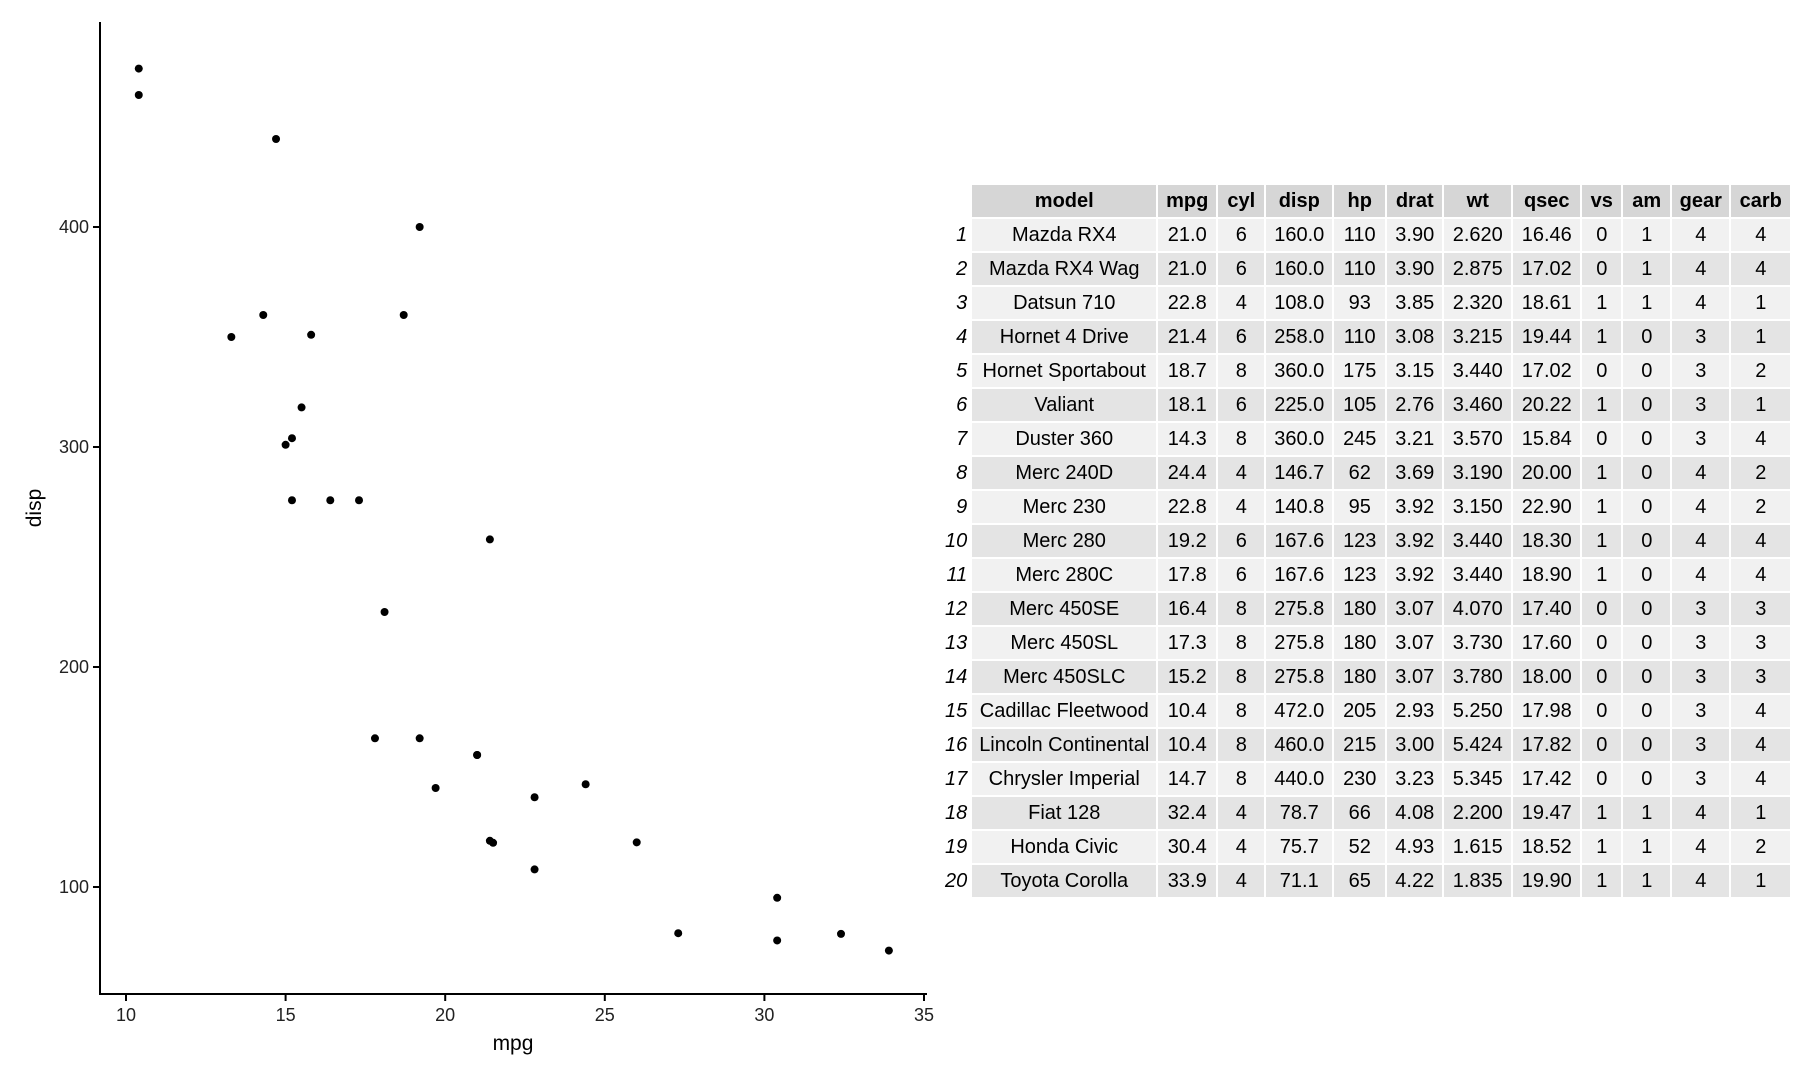 Image resolution: width=1800 pixels, height=1080 pixels. What do you see at coordinates (1065, 372) in the screenshot?
I see `cell-model: Hornet Sportabout` at bounding box center [1065, 372].